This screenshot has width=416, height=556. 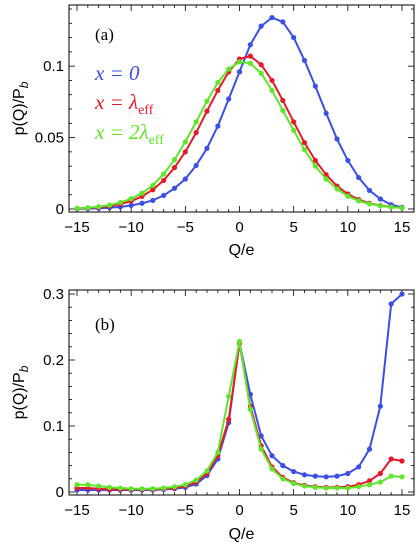 I want to click on y-axis-title: p(Q)/Pb, so click(x=21, y=392).